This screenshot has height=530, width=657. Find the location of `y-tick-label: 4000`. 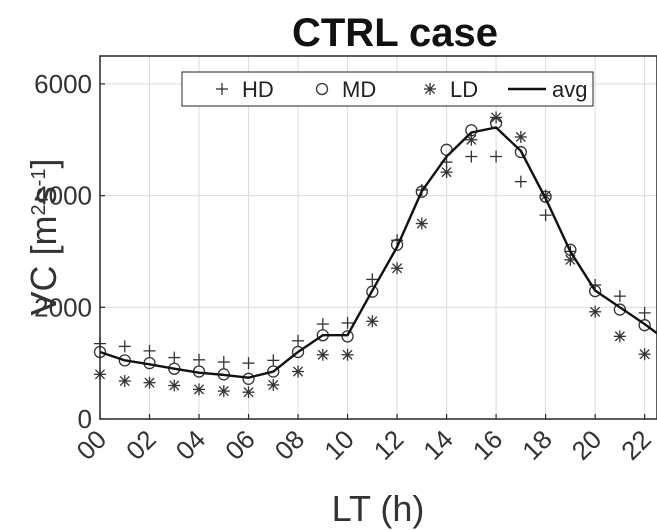

y-tick-label: 4000 is located at coordinates (63, 196).